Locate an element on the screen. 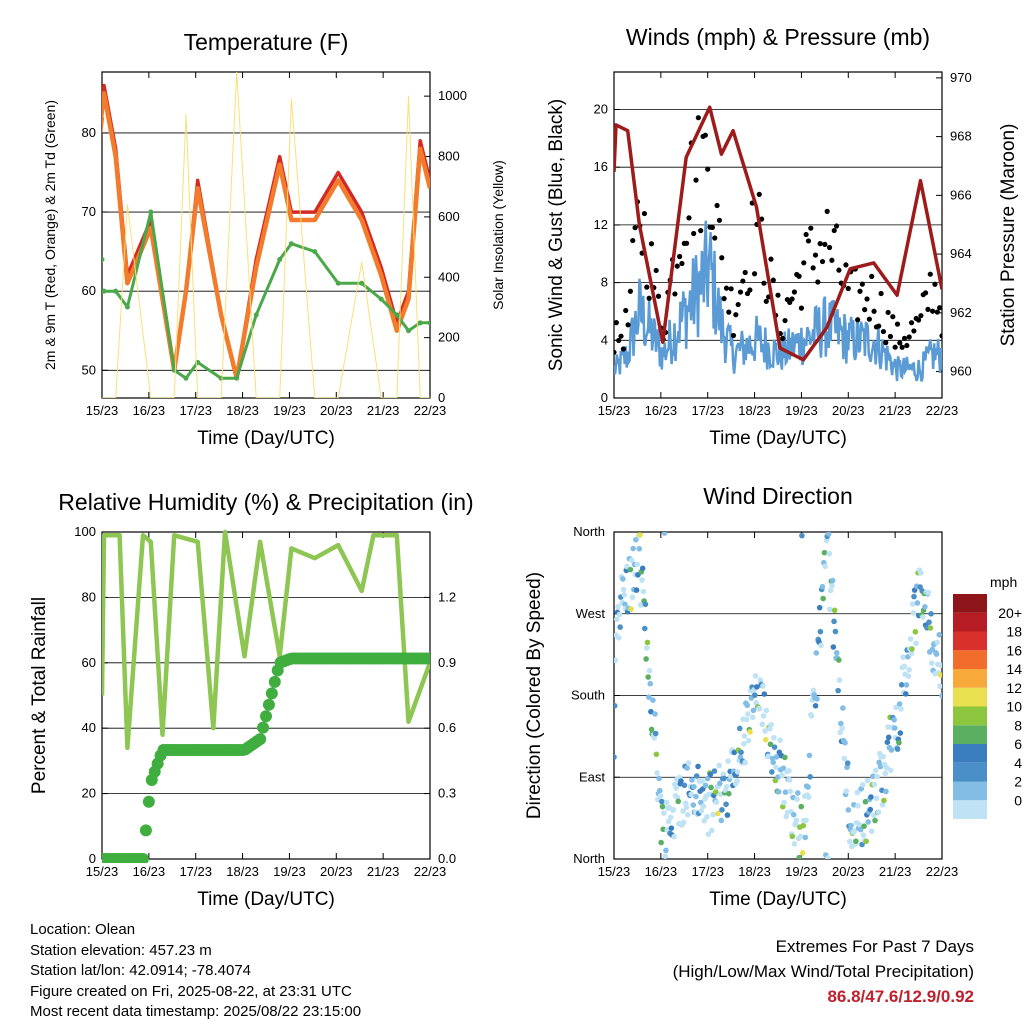 The height and width of the screenshot is (1024, 1024). winds-y2-tick-label: 968 is located at coordinates (961, 136).